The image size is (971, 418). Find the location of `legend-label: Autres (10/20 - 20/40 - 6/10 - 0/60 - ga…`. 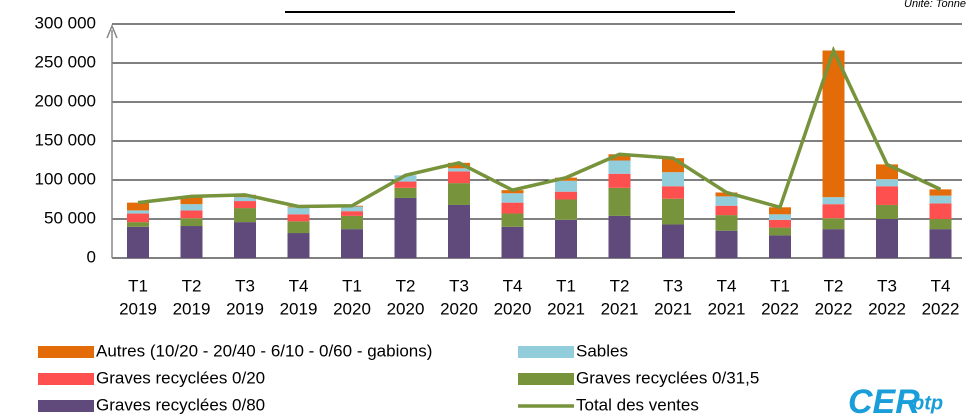

legend-label: Autres (10/20 - 20/40 - 6/10 - 0/60 - ga… is located at coordinates (264, 350).